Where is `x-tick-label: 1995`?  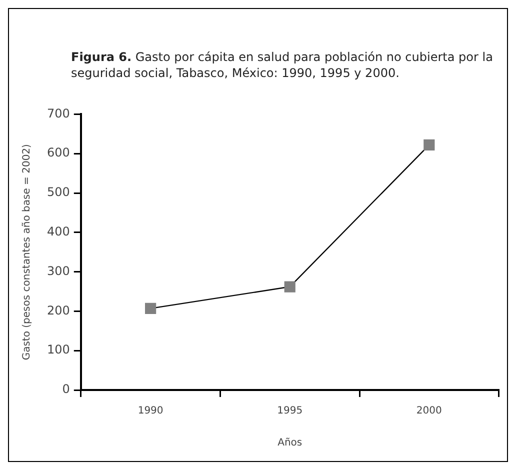
x-tick-label: 1995 is located at coordinates (290, 411).